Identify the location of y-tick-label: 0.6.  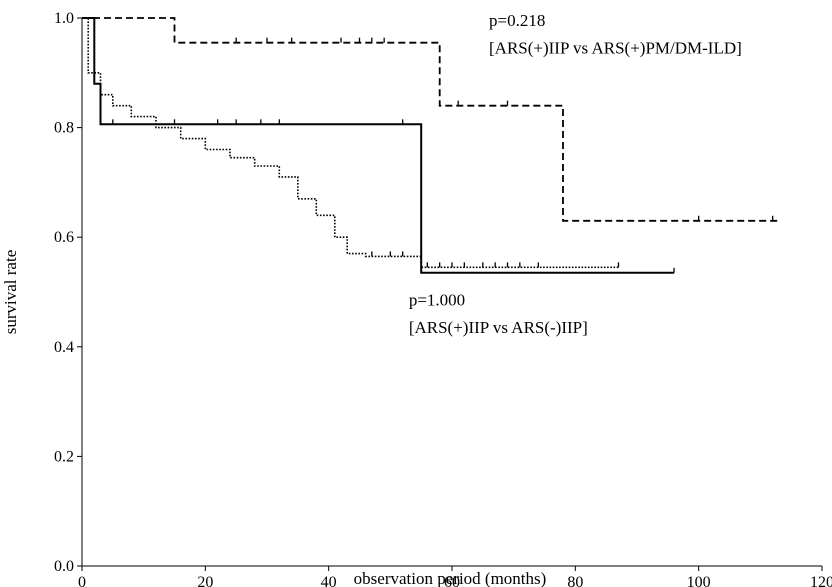
(64, 237).